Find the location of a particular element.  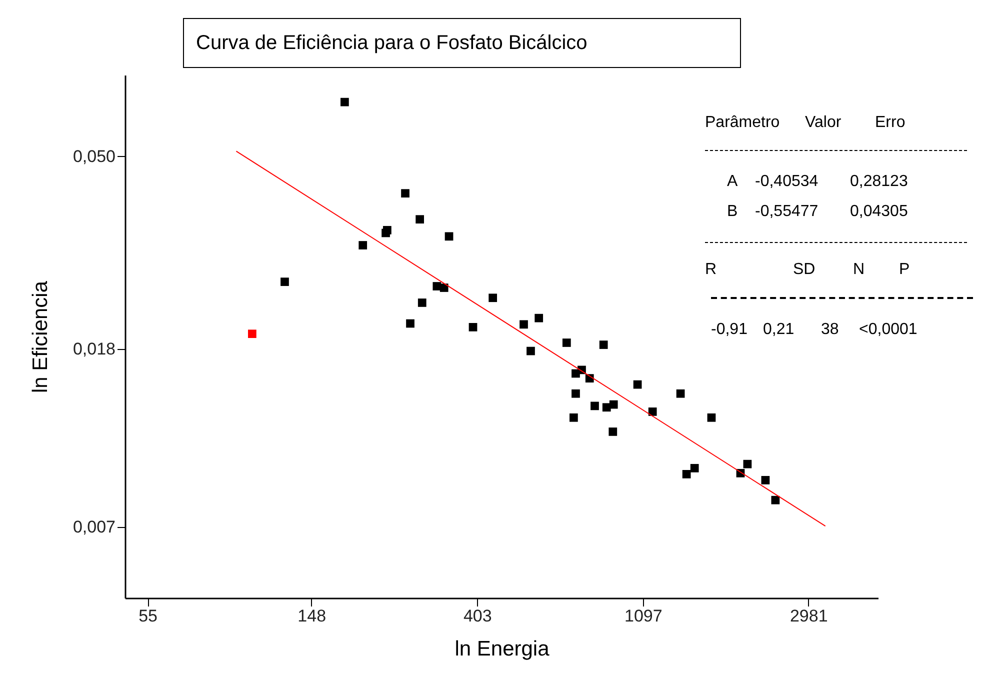

x-axis-title: ln Energia is located at coordinates (502, 649).